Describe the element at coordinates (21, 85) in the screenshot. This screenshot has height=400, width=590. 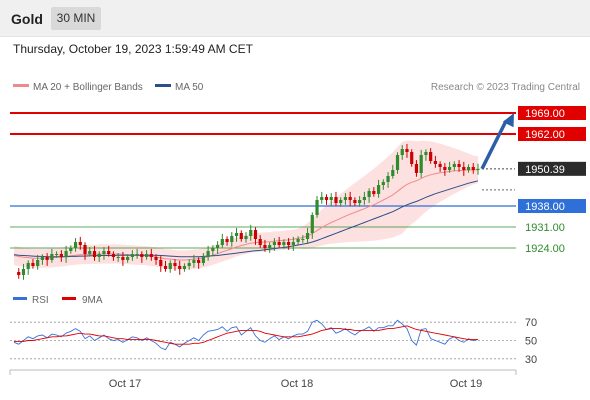
I see `ma20-legend-swatch` at that location.